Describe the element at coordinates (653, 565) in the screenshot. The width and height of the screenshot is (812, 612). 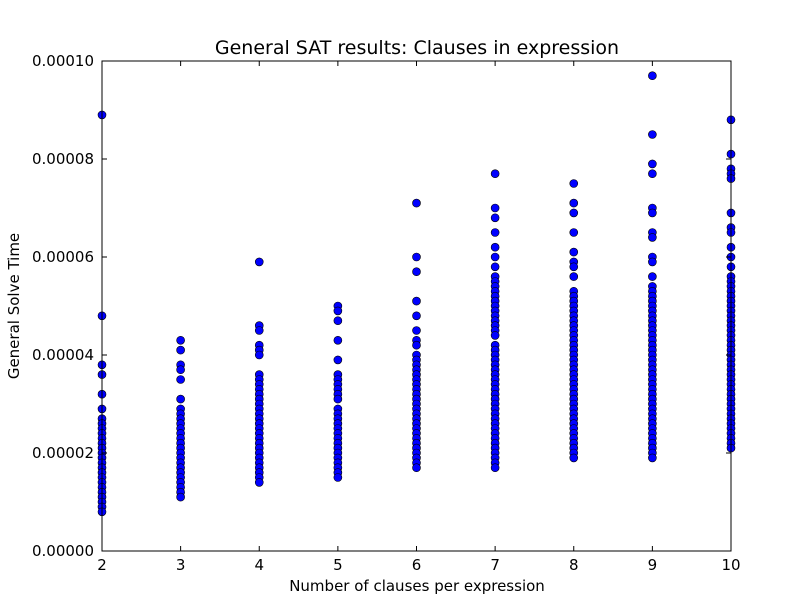
I see `x-tick-label: 9` at that location.